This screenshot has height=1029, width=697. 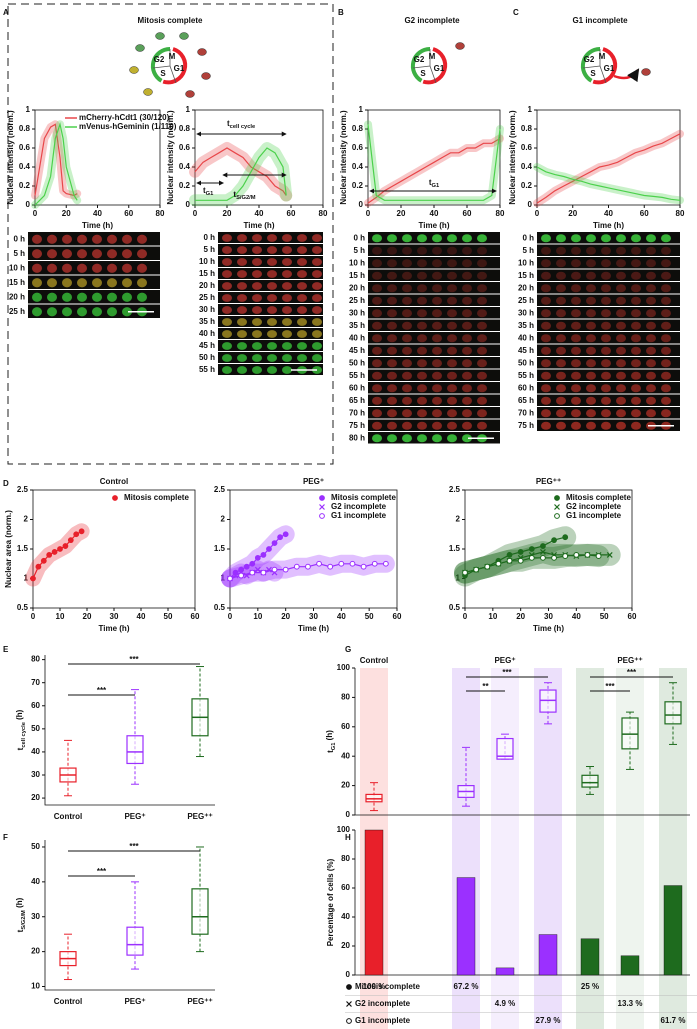 I want to click on x-tick-label: 40, so click(x=608, y=213).